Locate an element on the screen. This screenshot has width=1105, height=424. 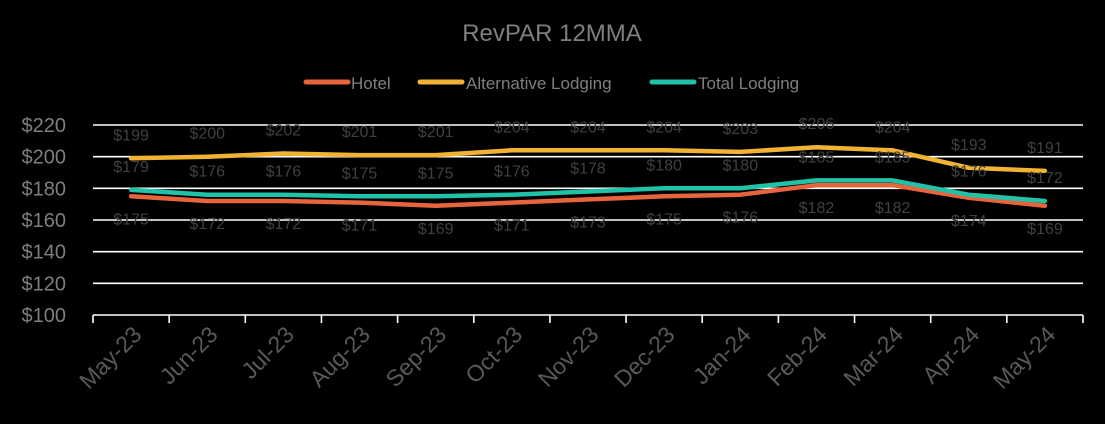
legend: Hotel Alternative Lodging Total Lodging is located at coordinates (551, 83).